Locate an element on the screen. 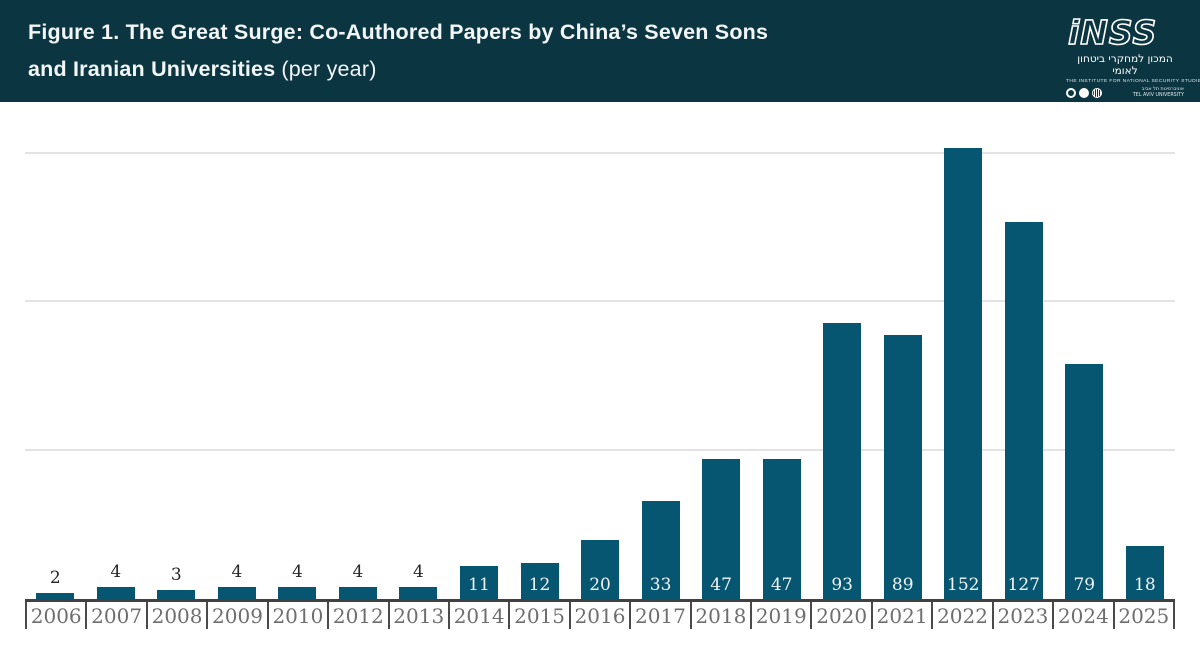 The width and height of the screenshot is (1200, 650). value-label-2010: 4 is located at coordinates (297, 572).